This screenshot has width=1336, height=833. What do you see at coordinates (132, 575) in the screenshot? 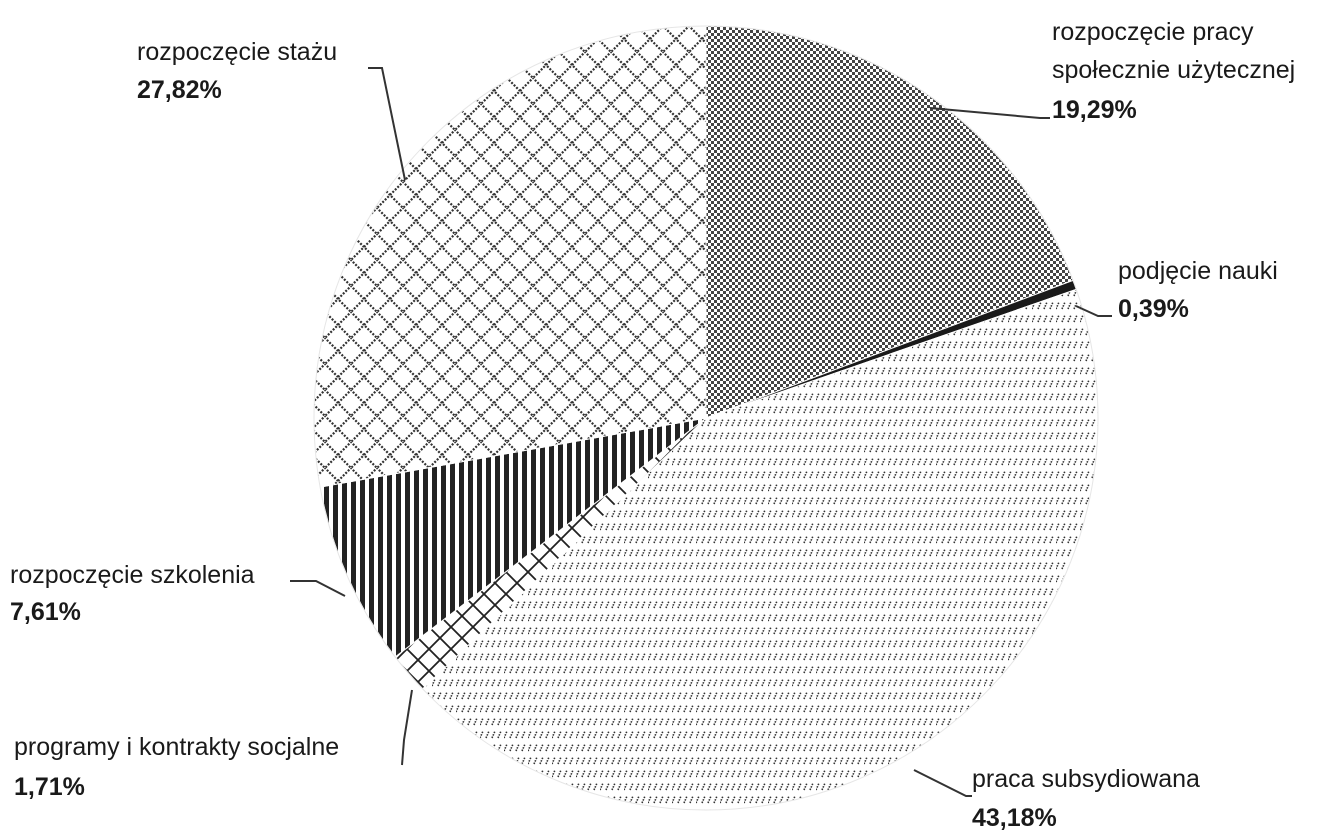
I see `slice-label-rozpoczecie-szkolenia: rozpoczęcie szkolenia` at bounding box center [132, 575].